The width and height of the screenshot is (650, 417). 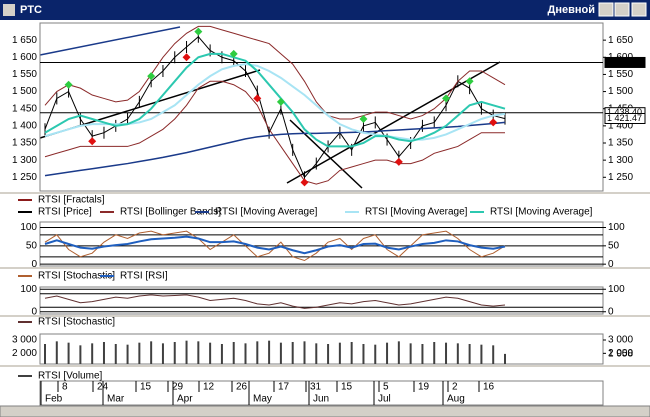 I want to click on close-button, so click(x=639, y=9).